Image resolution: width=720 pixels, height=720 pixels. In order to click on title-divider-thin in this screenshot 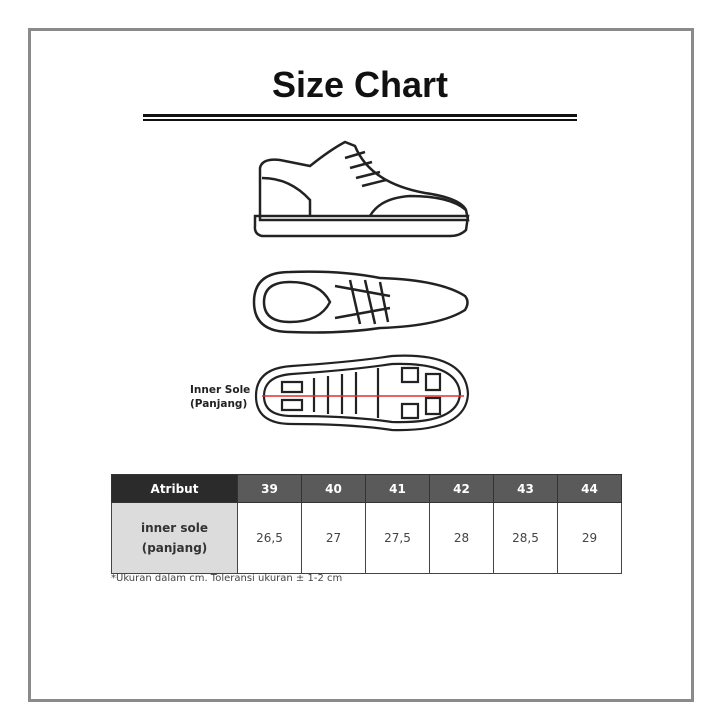, I will do `click(360, 120)`.